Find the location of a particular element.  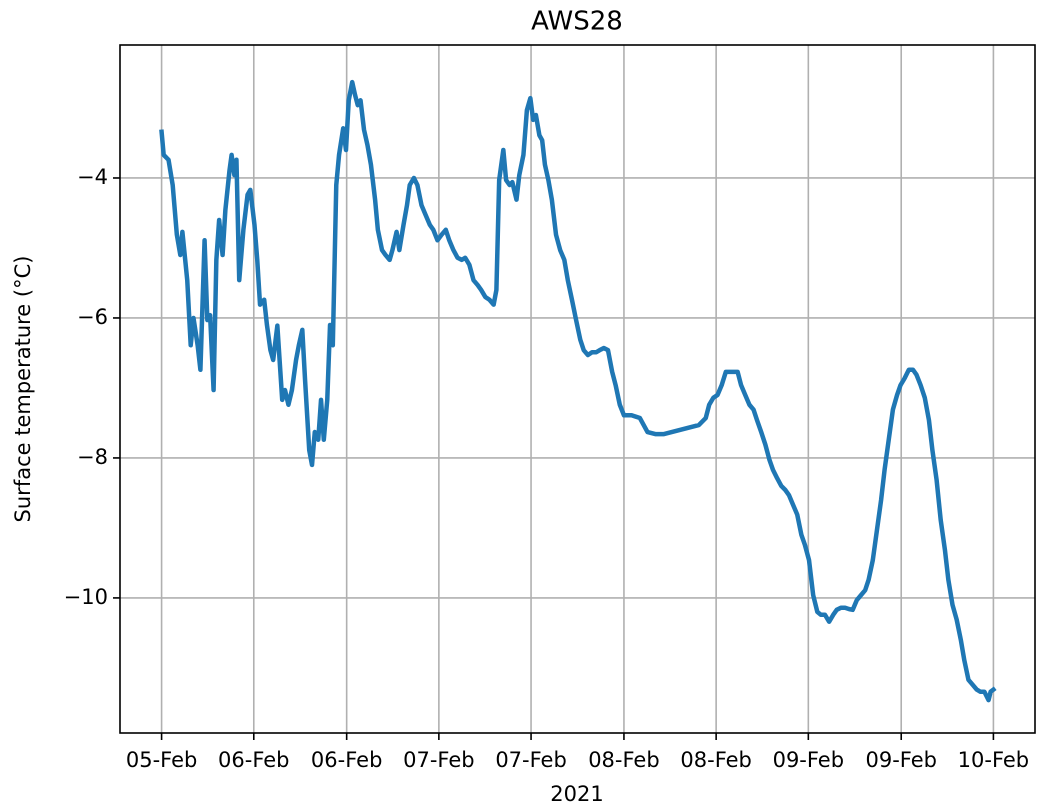

chart-title: AWS28 is located at coordinates (577, 22).